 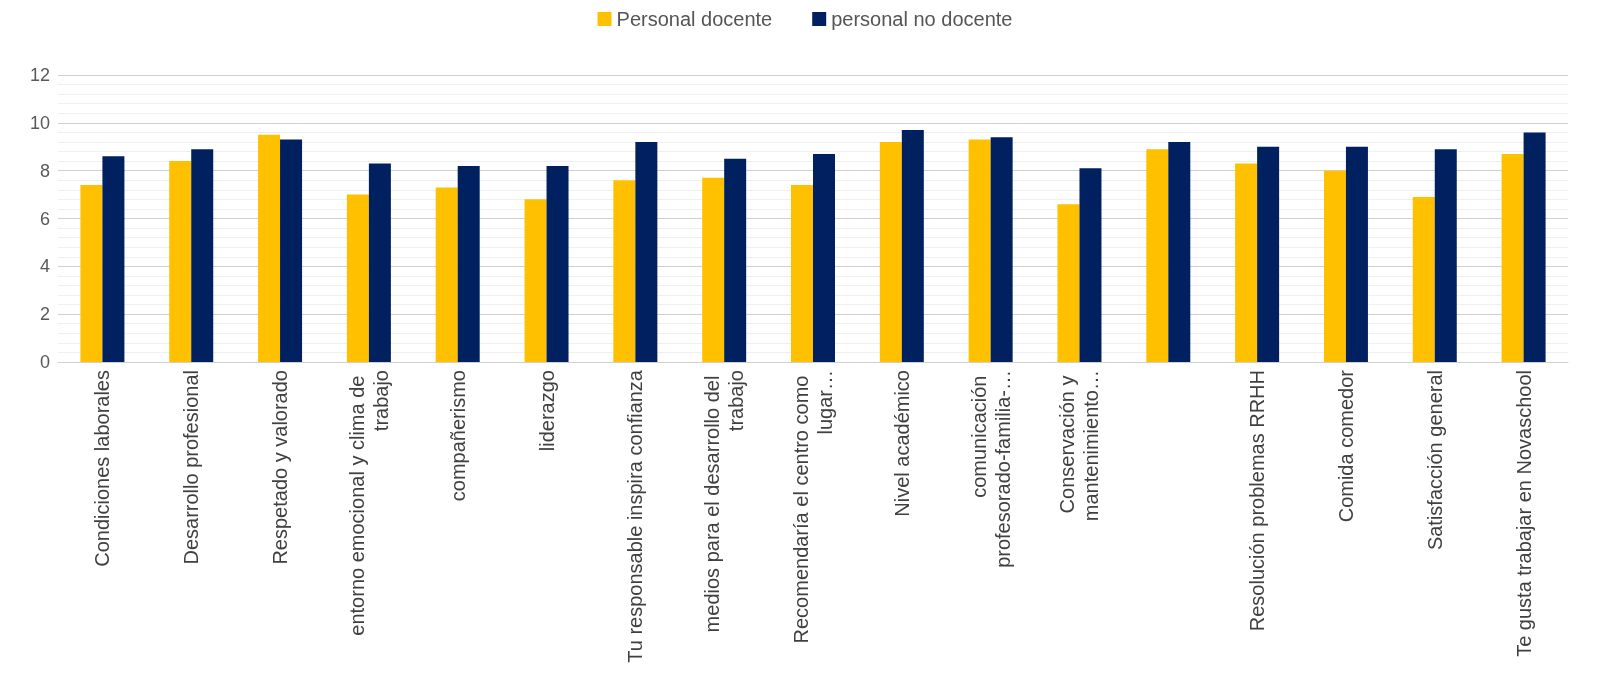 What do you see at coordinates (724, 501) in the screenshot?
I see `x-tick-label: medios para el desarrollo del trabajo` at bounding box center [724, 501].